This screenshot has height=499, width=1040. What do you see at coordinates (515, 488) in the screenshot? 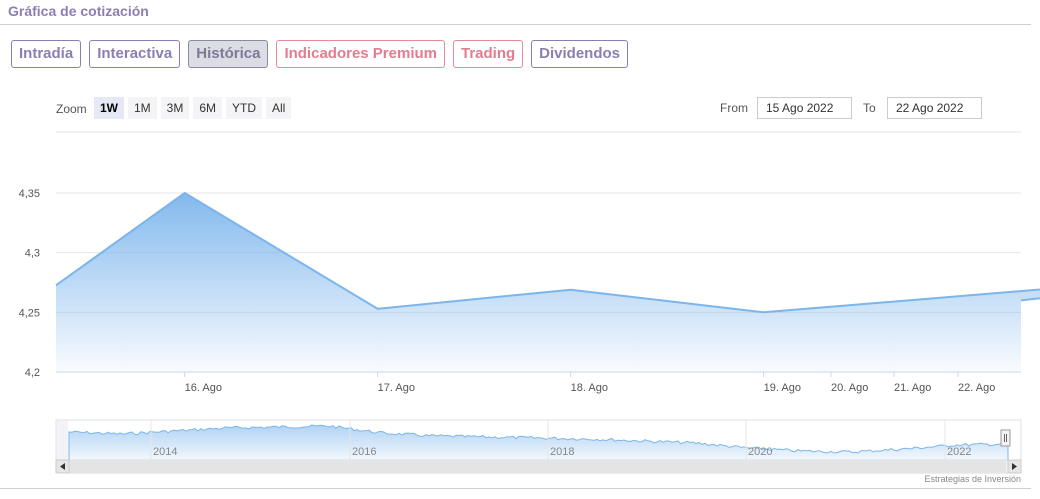
I see `bottom-divider` at bounding box center [515, 488].